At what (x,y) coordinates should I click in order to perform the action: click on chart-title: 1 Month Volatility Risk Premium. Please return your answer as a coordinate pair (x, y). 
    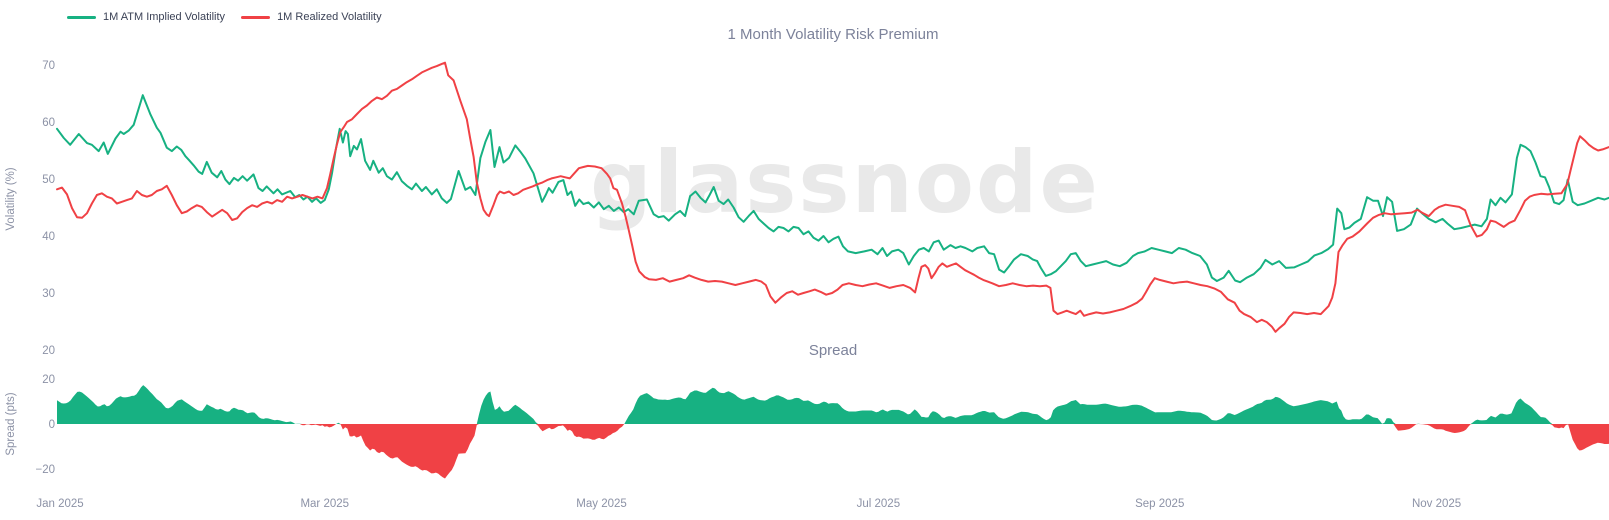
    Looking at the image, I should click on (833, 34).